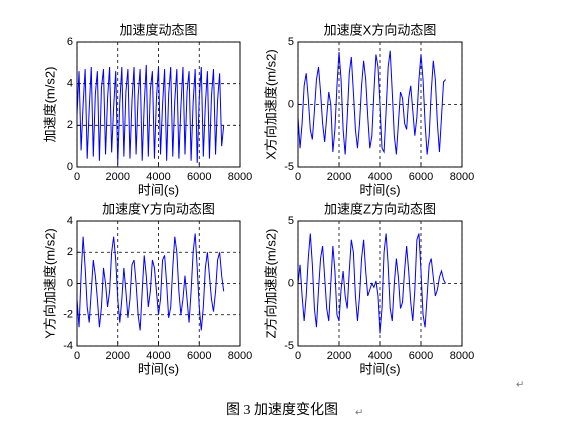  I want to click on y-axis-label: Y方向加速度(m/s2), so click(49, 283).